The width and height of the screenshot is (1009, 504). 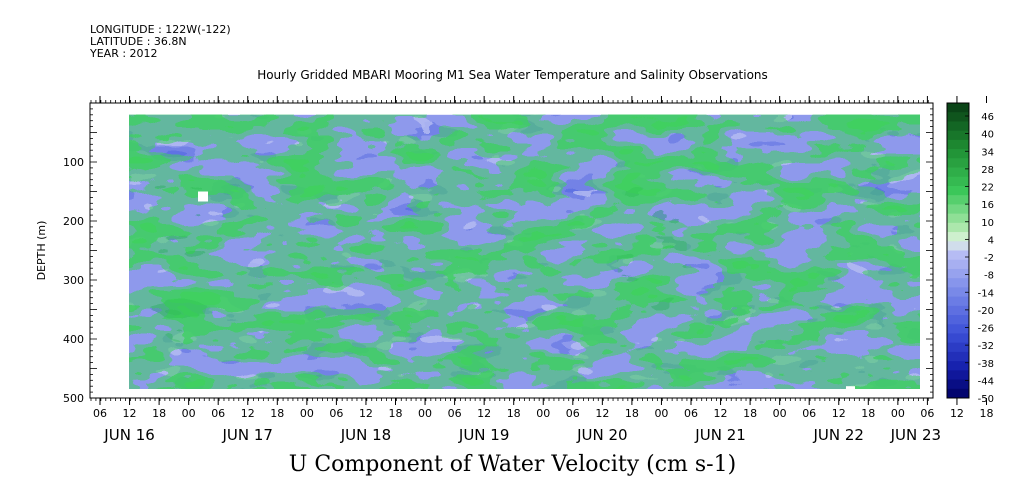 I want to click on colorbar-label: 4, so click(x=991, y=240).